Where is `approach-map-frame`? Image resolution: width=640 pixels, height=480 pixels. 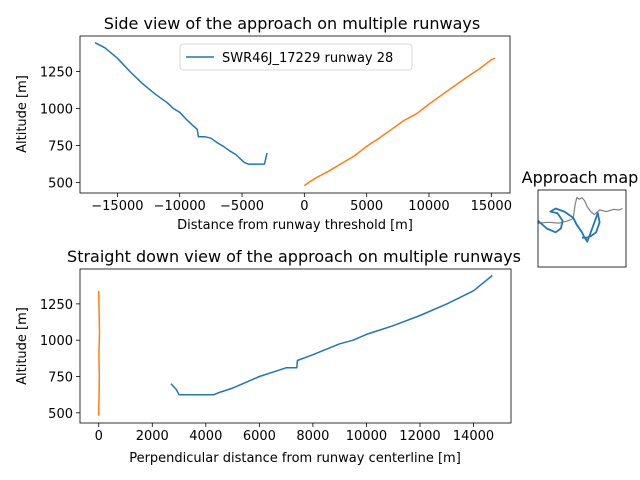 approach-map-frame is located at coordinates (582, 228).